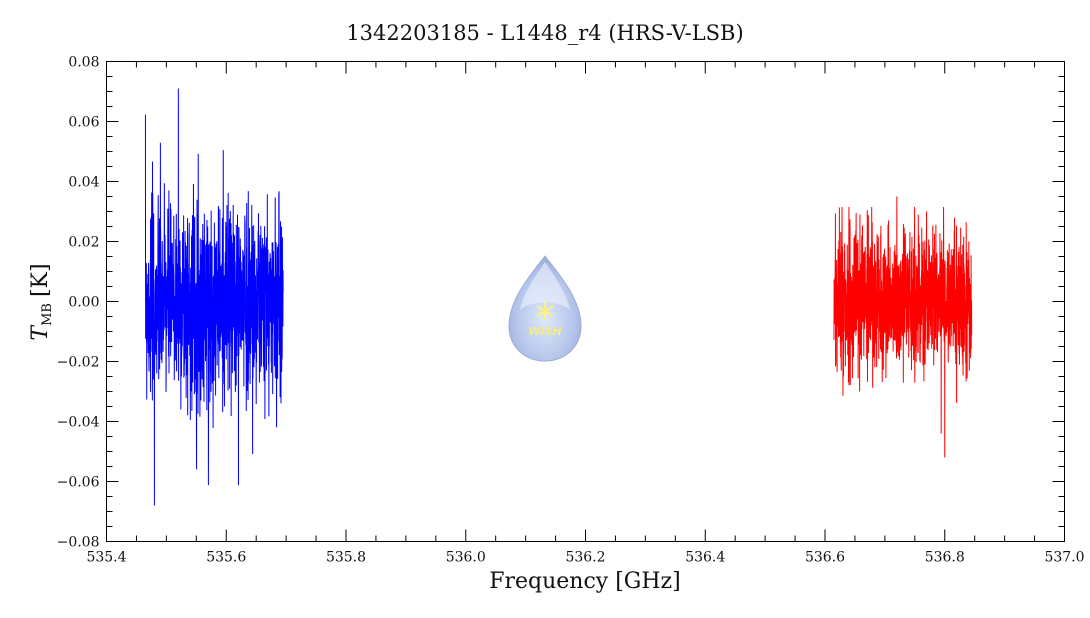  Describe the element at coordinates (346, 558) in the screenshot. I see `x-tick-label: 535.8` at that location.